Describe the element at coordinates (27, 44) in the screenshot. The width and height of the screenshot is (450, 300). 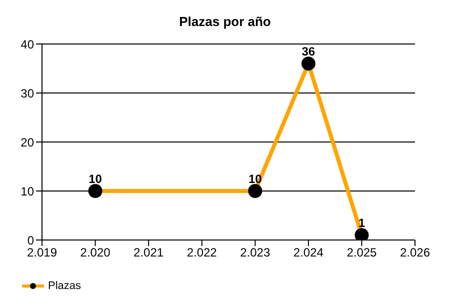
I see `y-tick-label: 40` at that location.